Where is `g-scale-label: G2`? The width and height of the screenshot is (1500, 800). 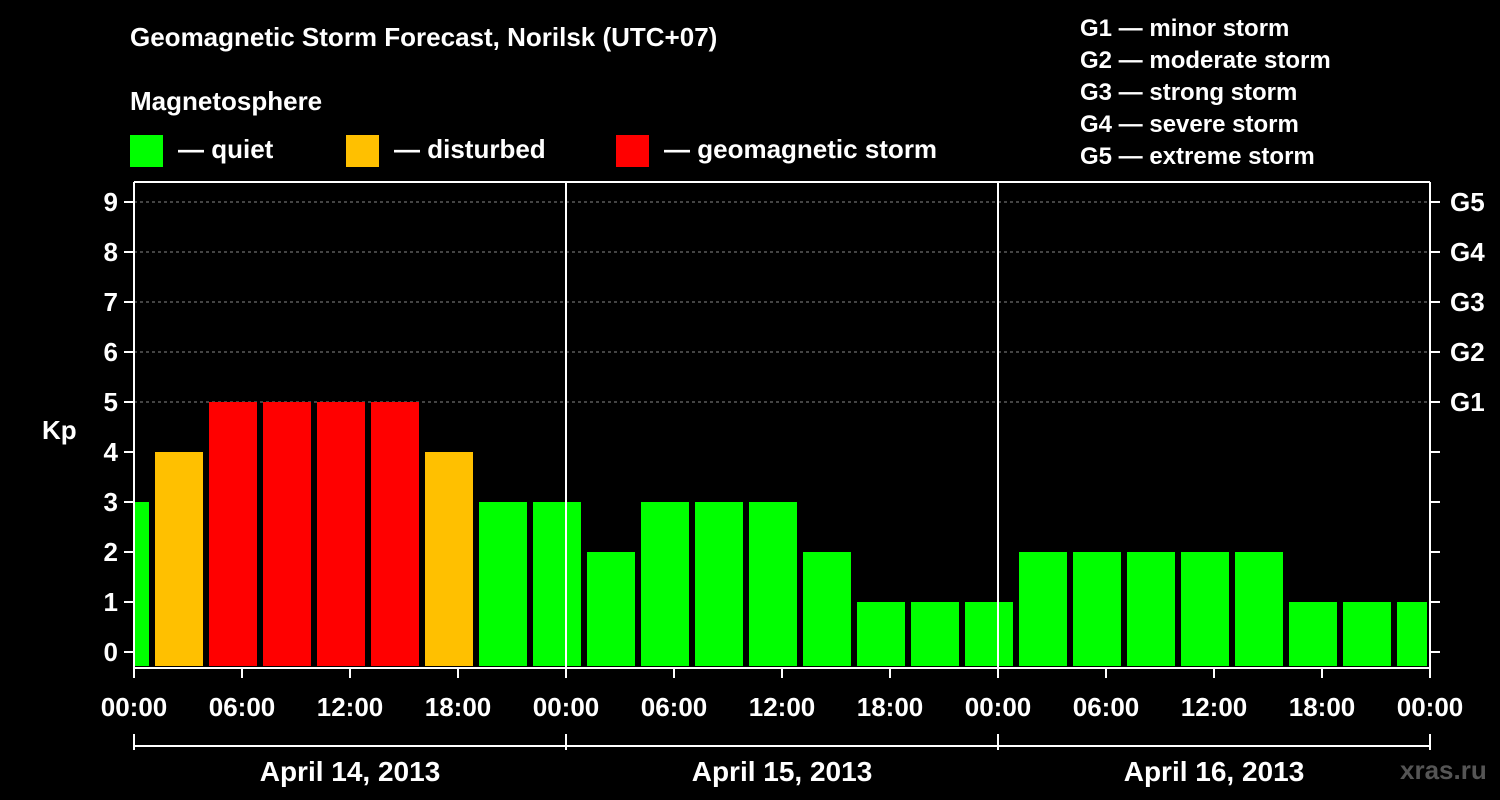
g-scale-label: G2 is located at coordinates (1467, 352).